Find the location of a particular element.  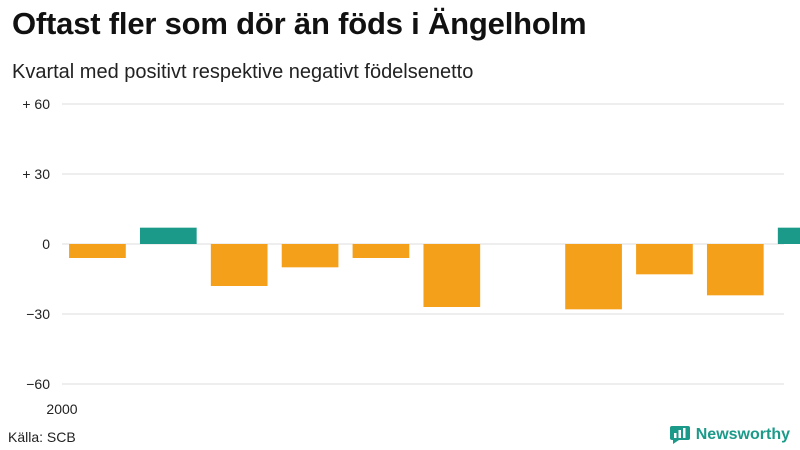

y-tick-label: −60 is located at coordinates (38, 384).